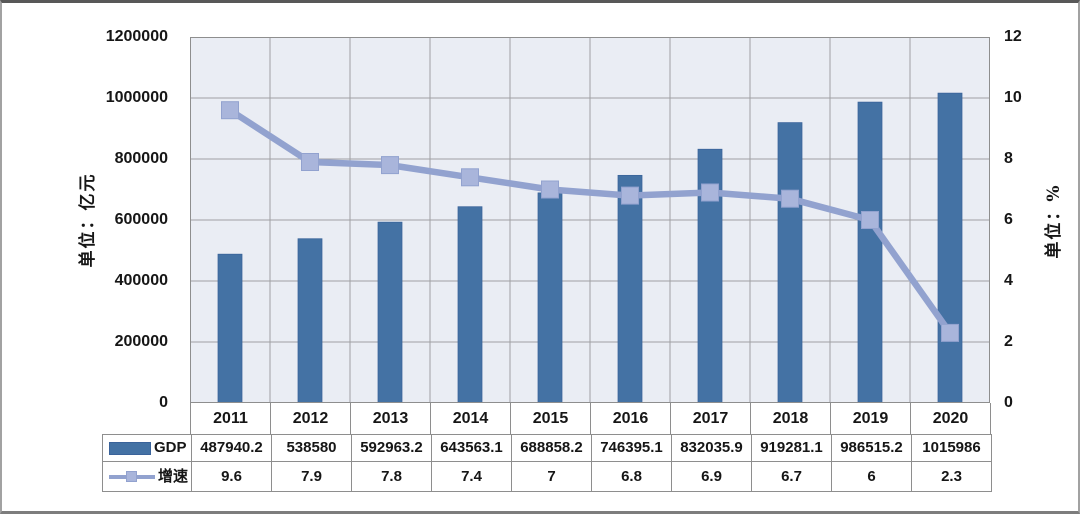 Image resolution: width=1080 pixels, height=514 pixels. What do you see at coordinates (871, 418) in the screenshot?
I see `x-axis-label: 2019` at bounding box center [871, 418].